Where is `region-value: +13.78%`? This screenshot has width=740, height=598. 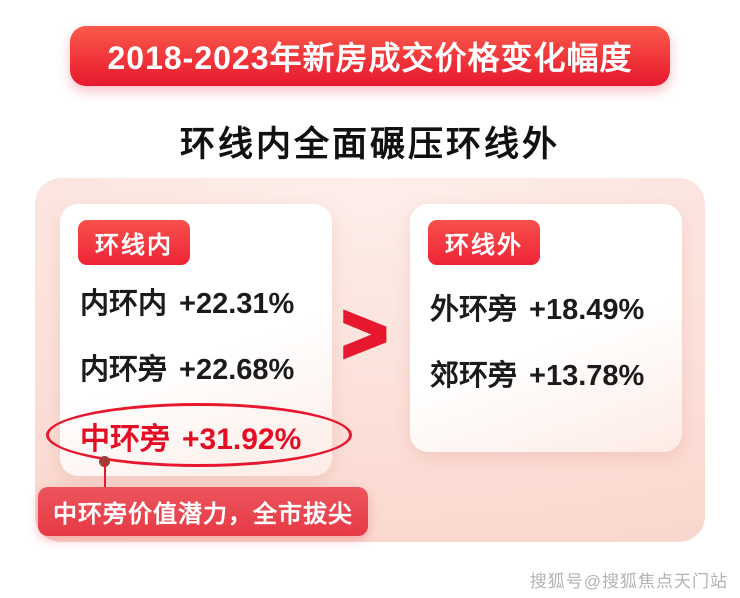
region-value: +13.78% is located at coordinates (587, 376).